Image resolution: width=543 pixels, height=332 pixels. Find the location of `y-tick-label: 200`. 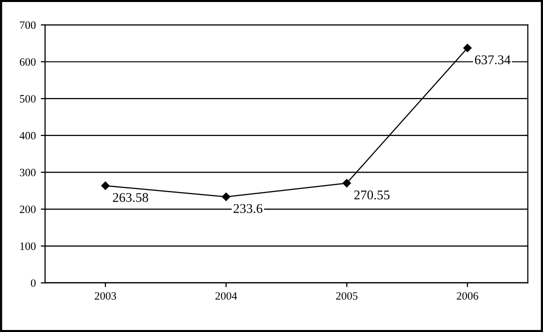

y-tick-label: 200 is located at coordinates (28, 210).